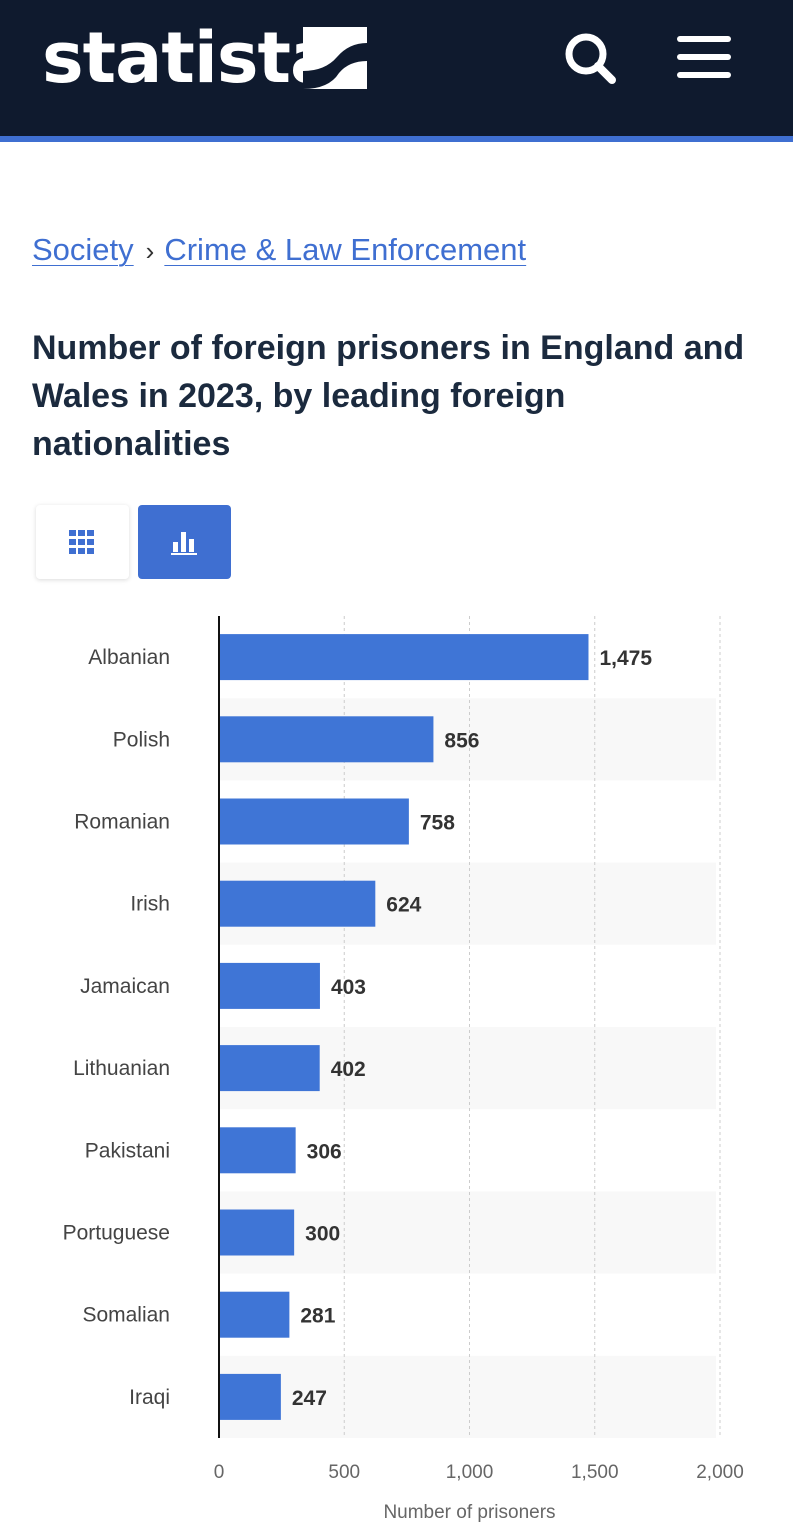 The height and width of the screenshot is (1536, 793). What do you see at coordinates (344, 1472) in the screenshot?
I see `x-tick-label: 500` at bounding box center [344, 1472].